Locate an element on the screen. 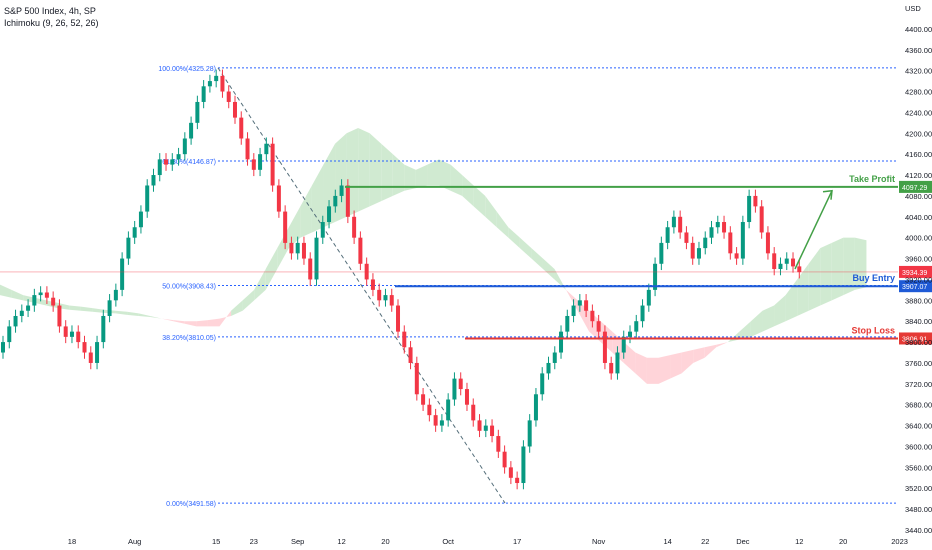  projection-arrow is located at coordinates (813, 230).